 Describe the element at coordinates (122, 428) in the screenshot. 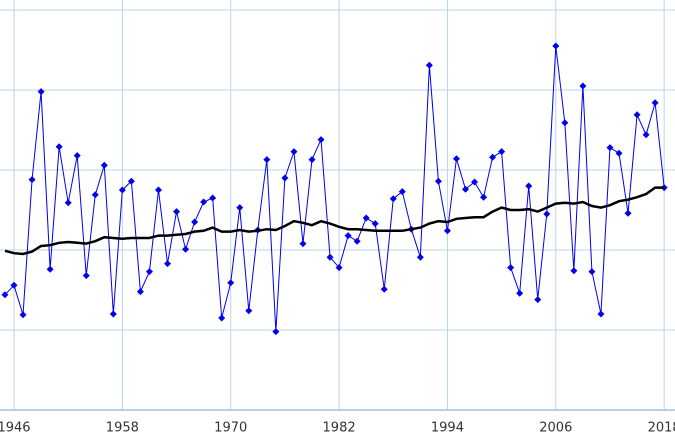

I see `x-tick-label: 1958` at that location.